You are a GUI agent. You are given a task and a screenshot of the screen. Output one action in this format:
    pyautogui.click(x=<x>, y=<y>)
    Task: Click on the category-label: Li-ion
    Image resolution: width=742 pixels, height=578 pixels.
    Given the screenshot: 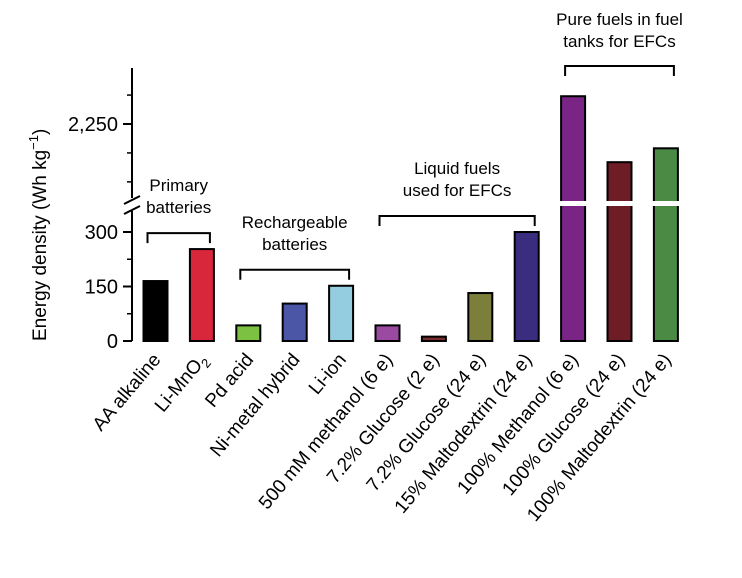 What is the action you would take?
    pyautogui.click(x=328, y=374)
    